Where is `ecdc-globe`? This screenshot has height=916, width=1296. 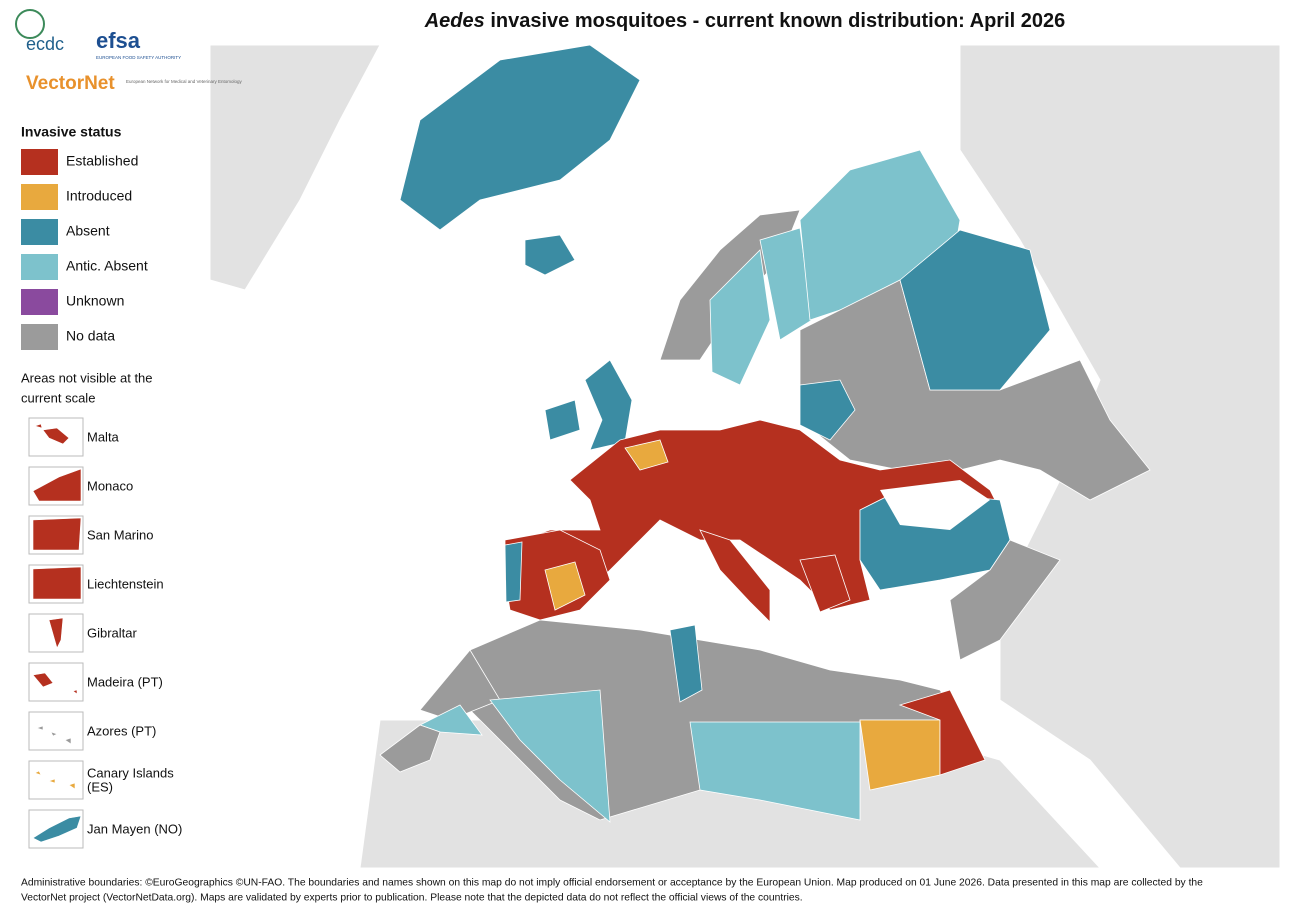
ecdc-globe is located at coordinates (30, 24).